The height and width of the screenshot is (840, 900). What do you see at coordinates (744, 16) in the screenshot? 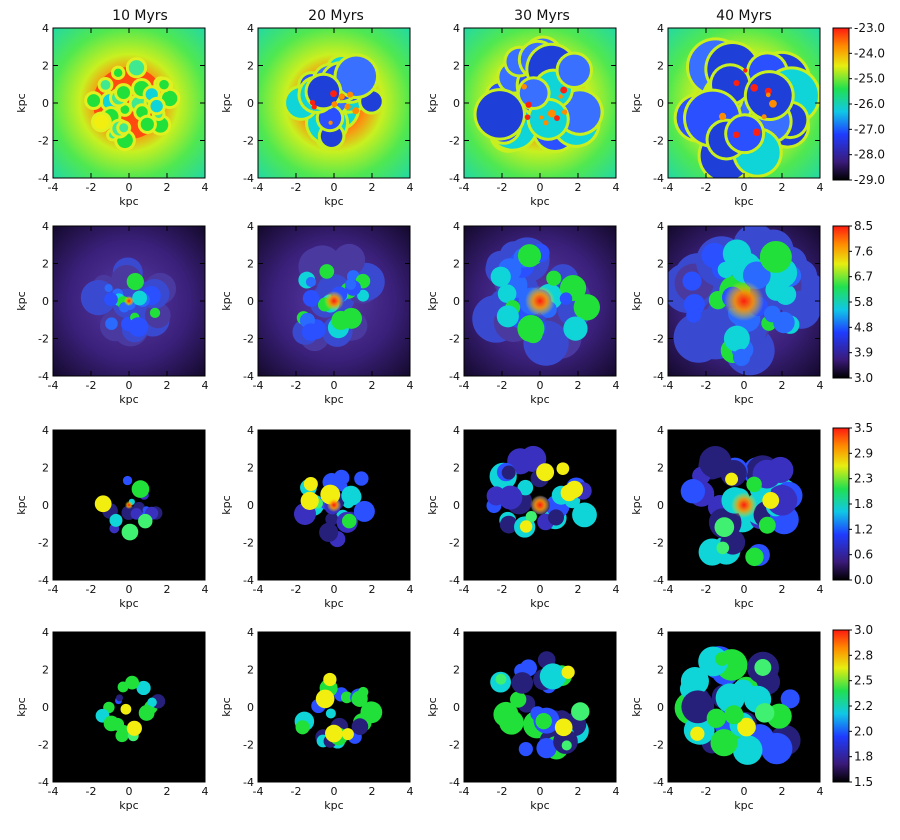
I see `column-title-4: 40 Myrs` at bounding box center [744, 16].